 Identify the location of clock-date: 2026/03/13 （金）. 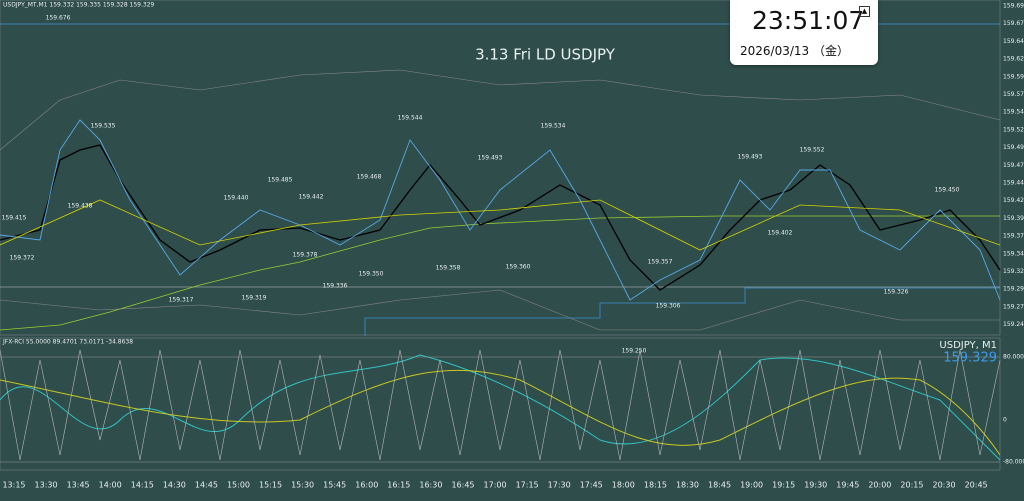
(794, 51).